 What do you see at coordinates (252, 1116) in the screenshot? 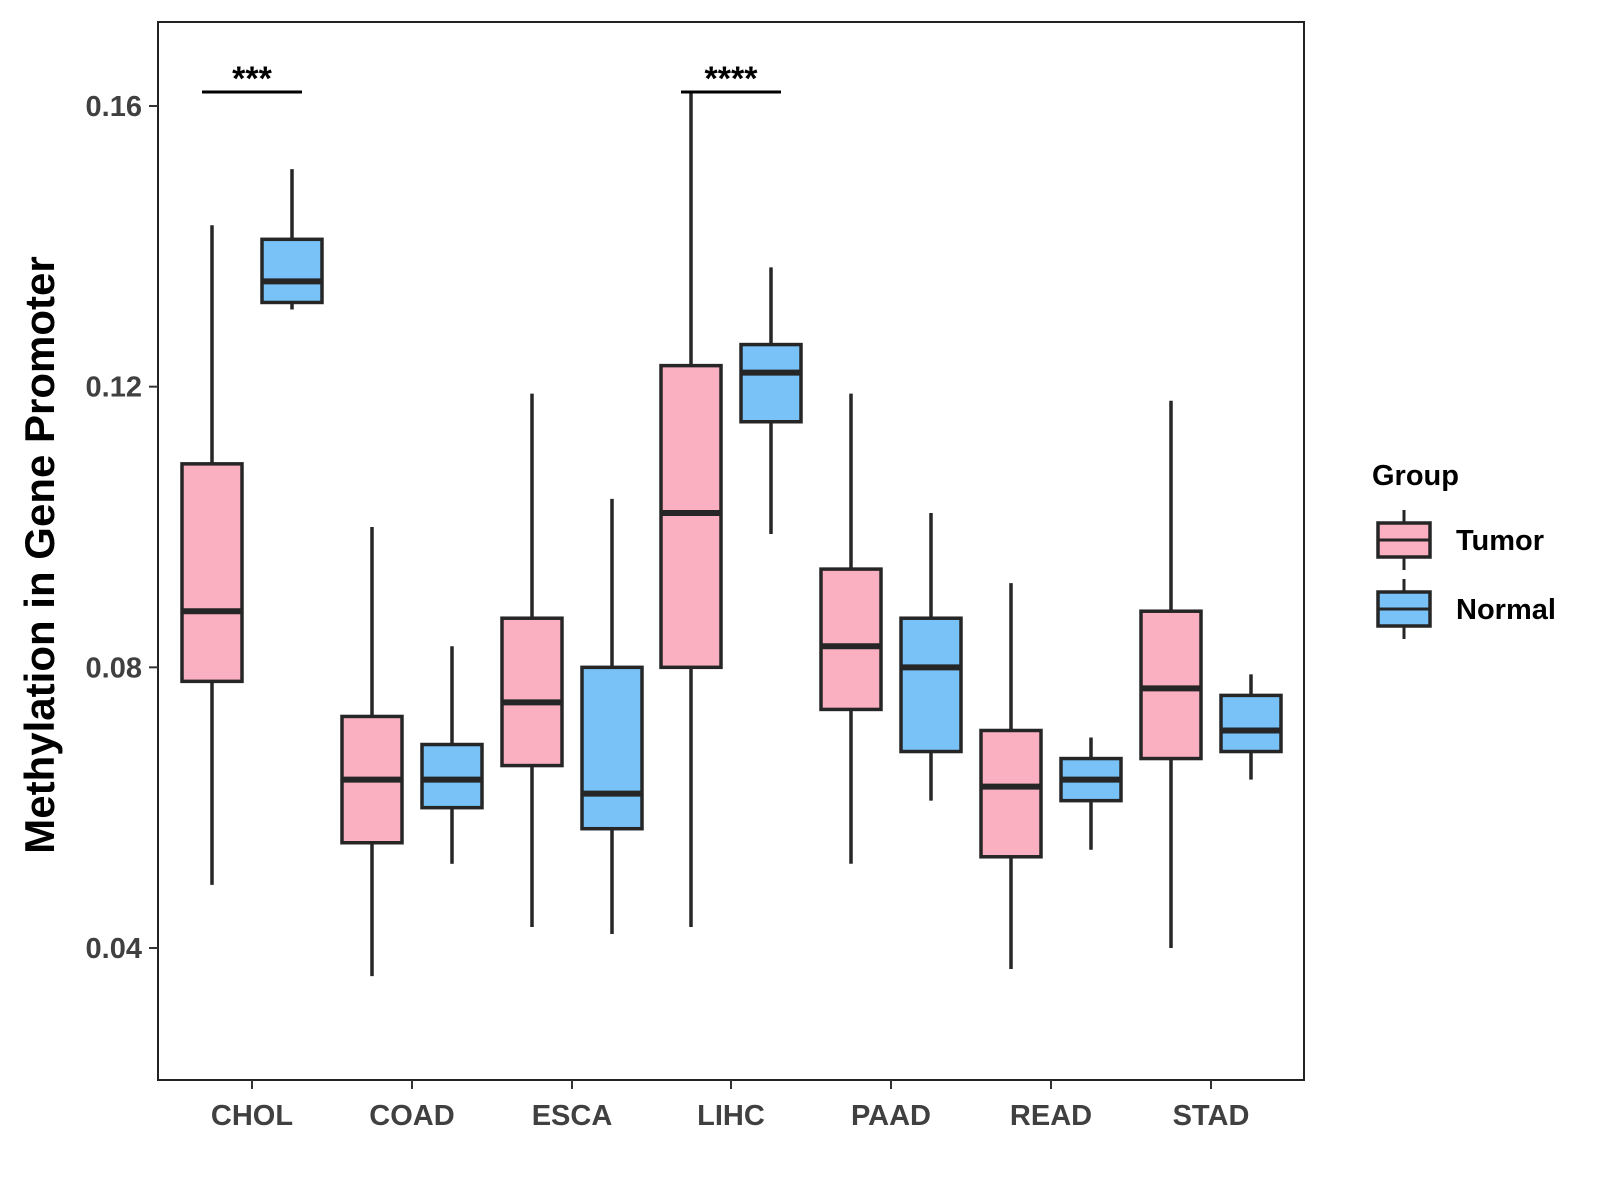
I see `x-tick-label: CHOL` at bounding box center [252, 1116].